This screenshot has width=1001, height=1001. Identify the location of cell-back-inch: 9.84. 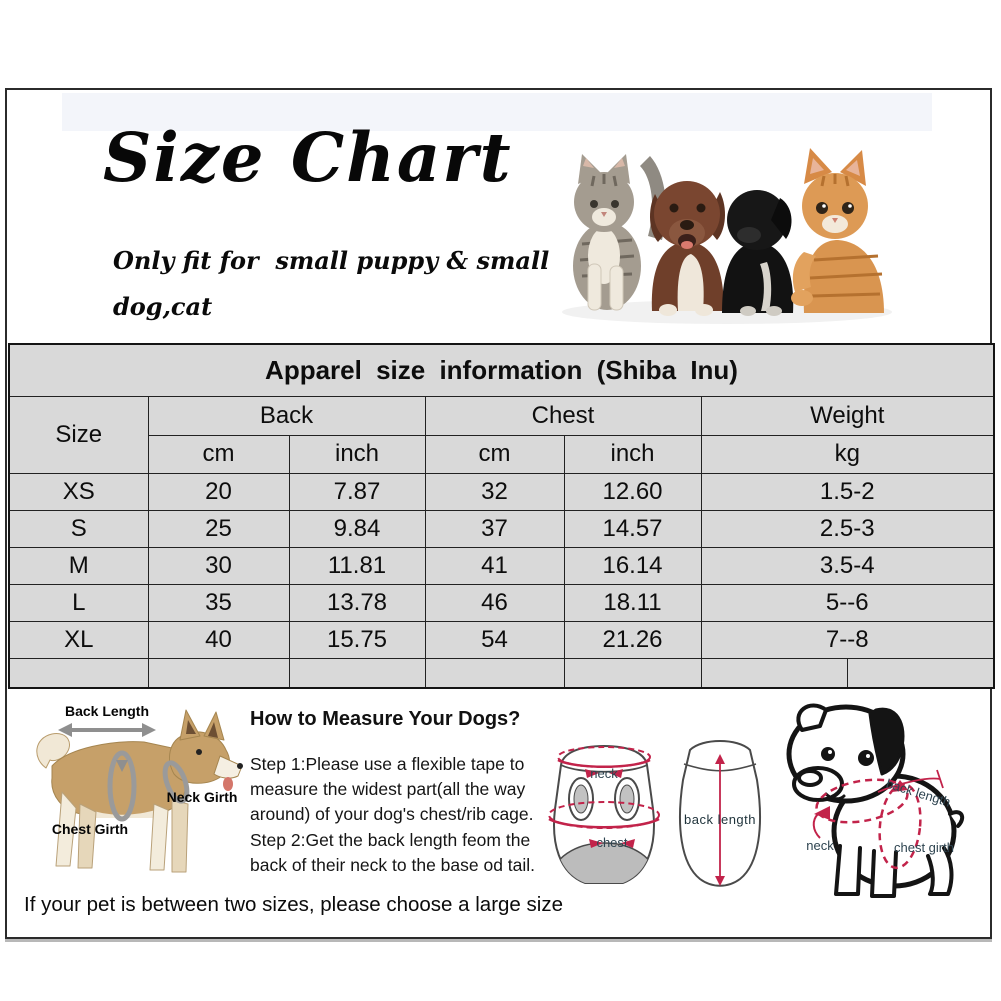
(357, 528).